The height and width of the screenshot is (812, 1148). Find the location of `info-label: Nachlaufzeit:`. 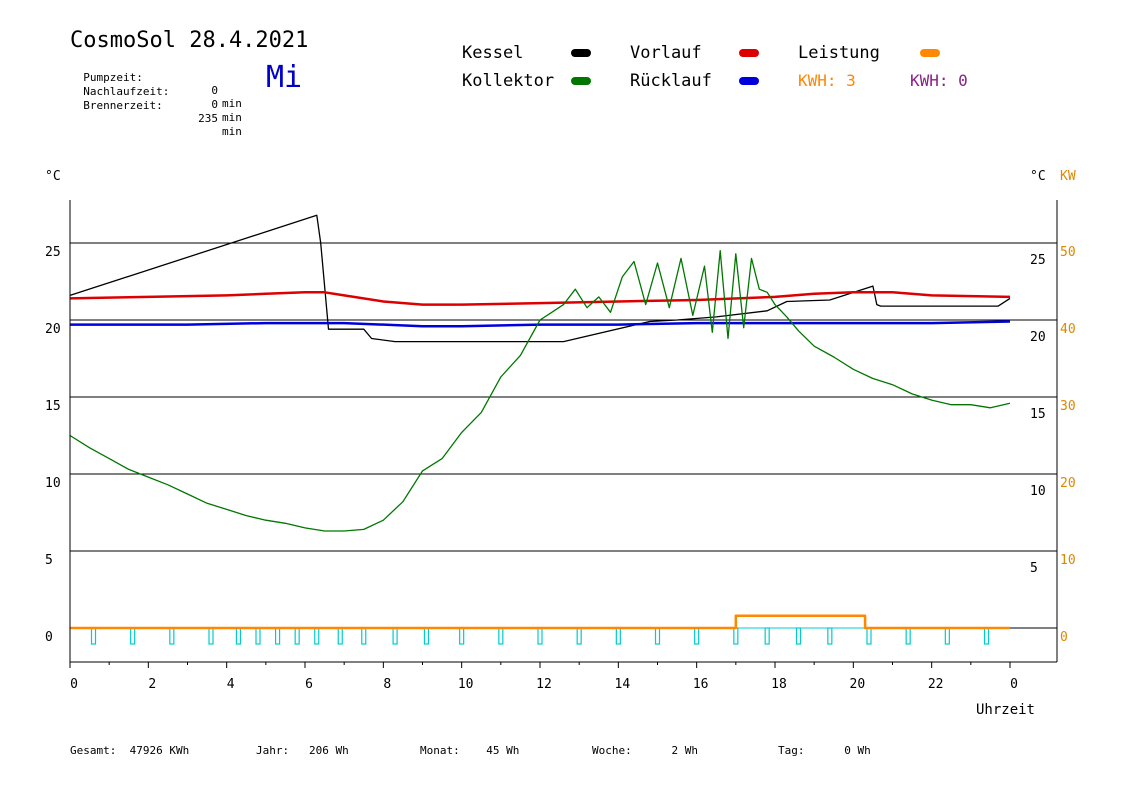

info-label: Nachlaufzeit: is located at coordinates (126, 91).